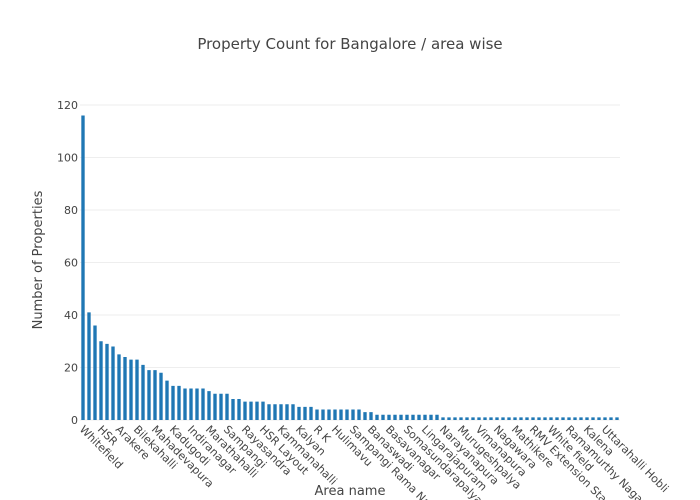 The image size is (700, 500). I want to click on y-tick-label: 80, so click(71, 210).